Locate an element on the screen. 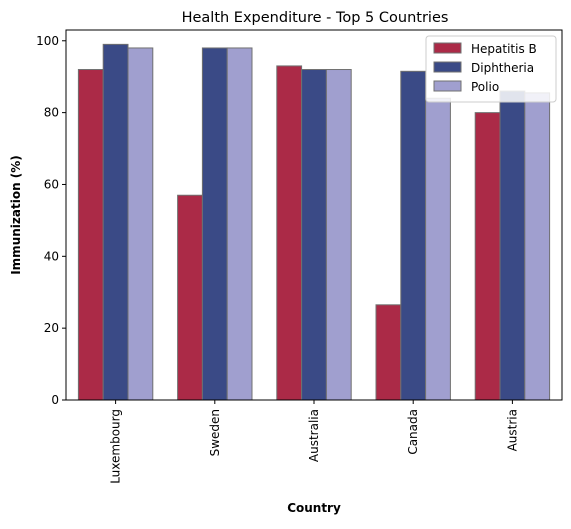 The image size is (571, 529). y-axis-label: Immunization (%) is located at coordinates (16, 215).